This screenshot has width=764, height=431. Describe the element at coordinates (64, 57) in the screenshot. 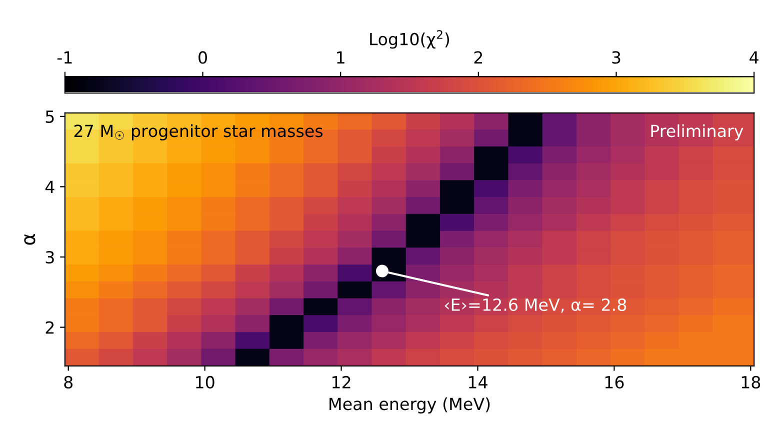

I see `color-bar-label: -1` at that location.